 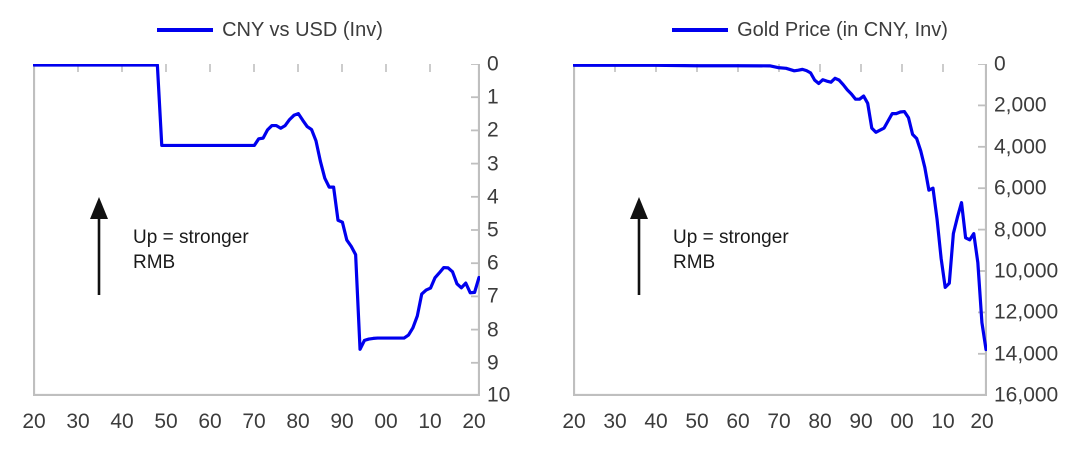 I want to click on y-tick-label: 8,000, so click(x=1020, y=230).